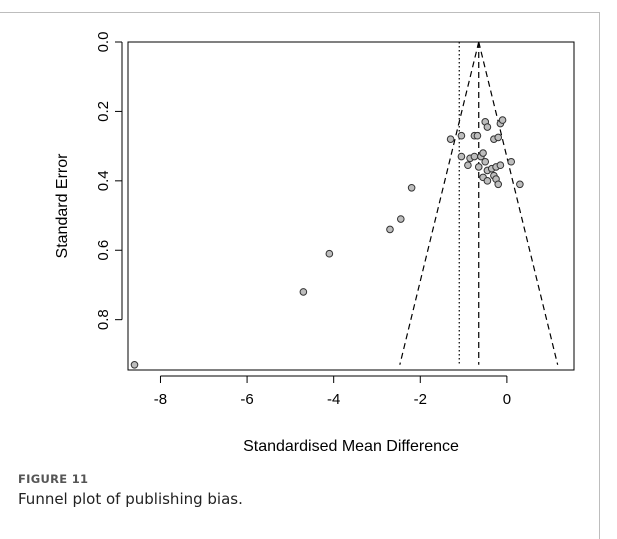  What do you see at coordinates (300, 12) in the screenshot?
I see `top-border` at bounding box center [300, 12].